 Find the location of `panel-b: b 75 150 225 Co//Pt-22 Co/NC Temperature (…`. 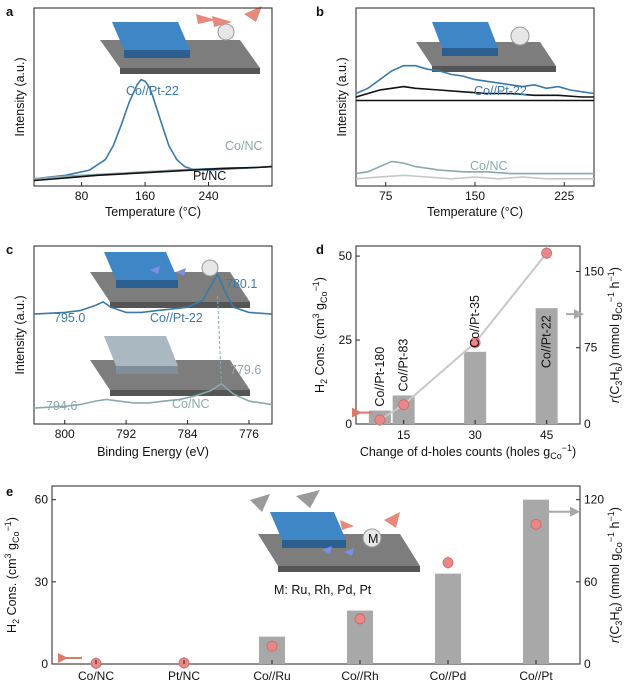

panel-b: b 75 150 225 Co//Pt-22 Co/NC Temperature (… is located at coordinates (455, 111).